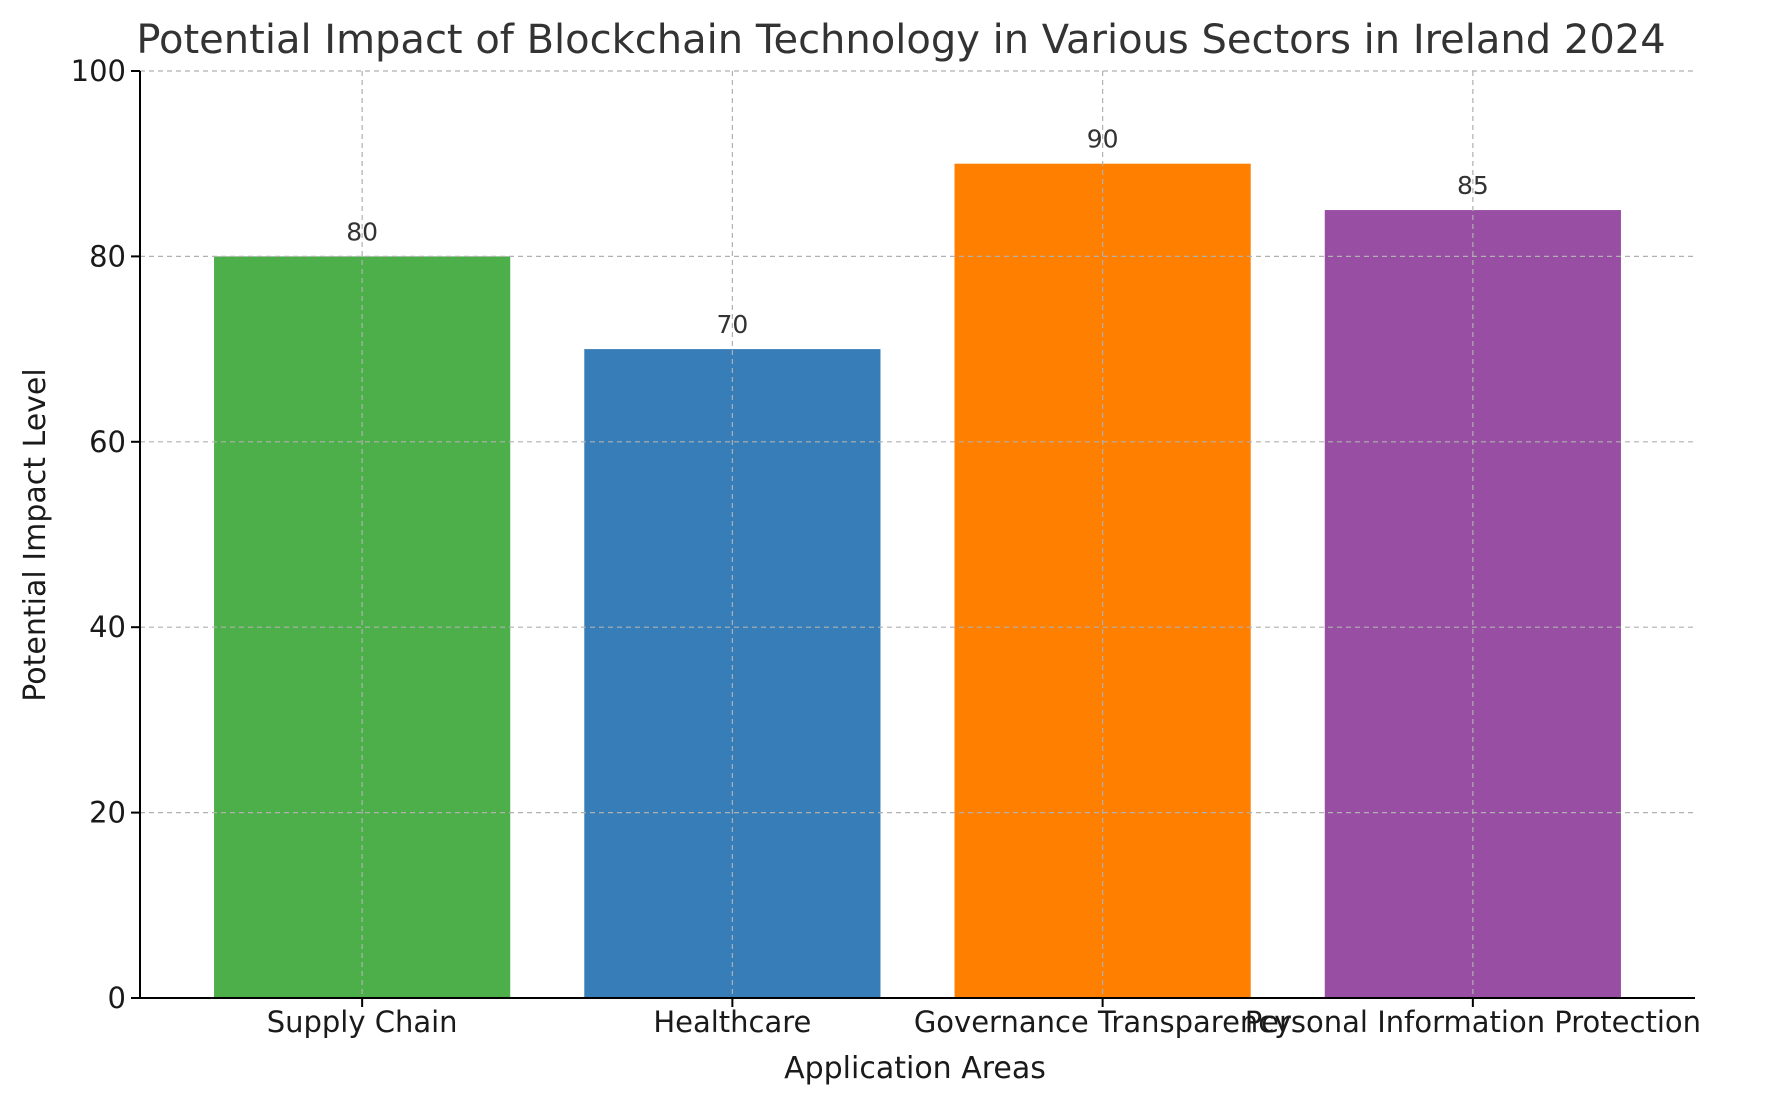  I want to click on y-axis-label: Potential Impact Level, so click(35, 534).